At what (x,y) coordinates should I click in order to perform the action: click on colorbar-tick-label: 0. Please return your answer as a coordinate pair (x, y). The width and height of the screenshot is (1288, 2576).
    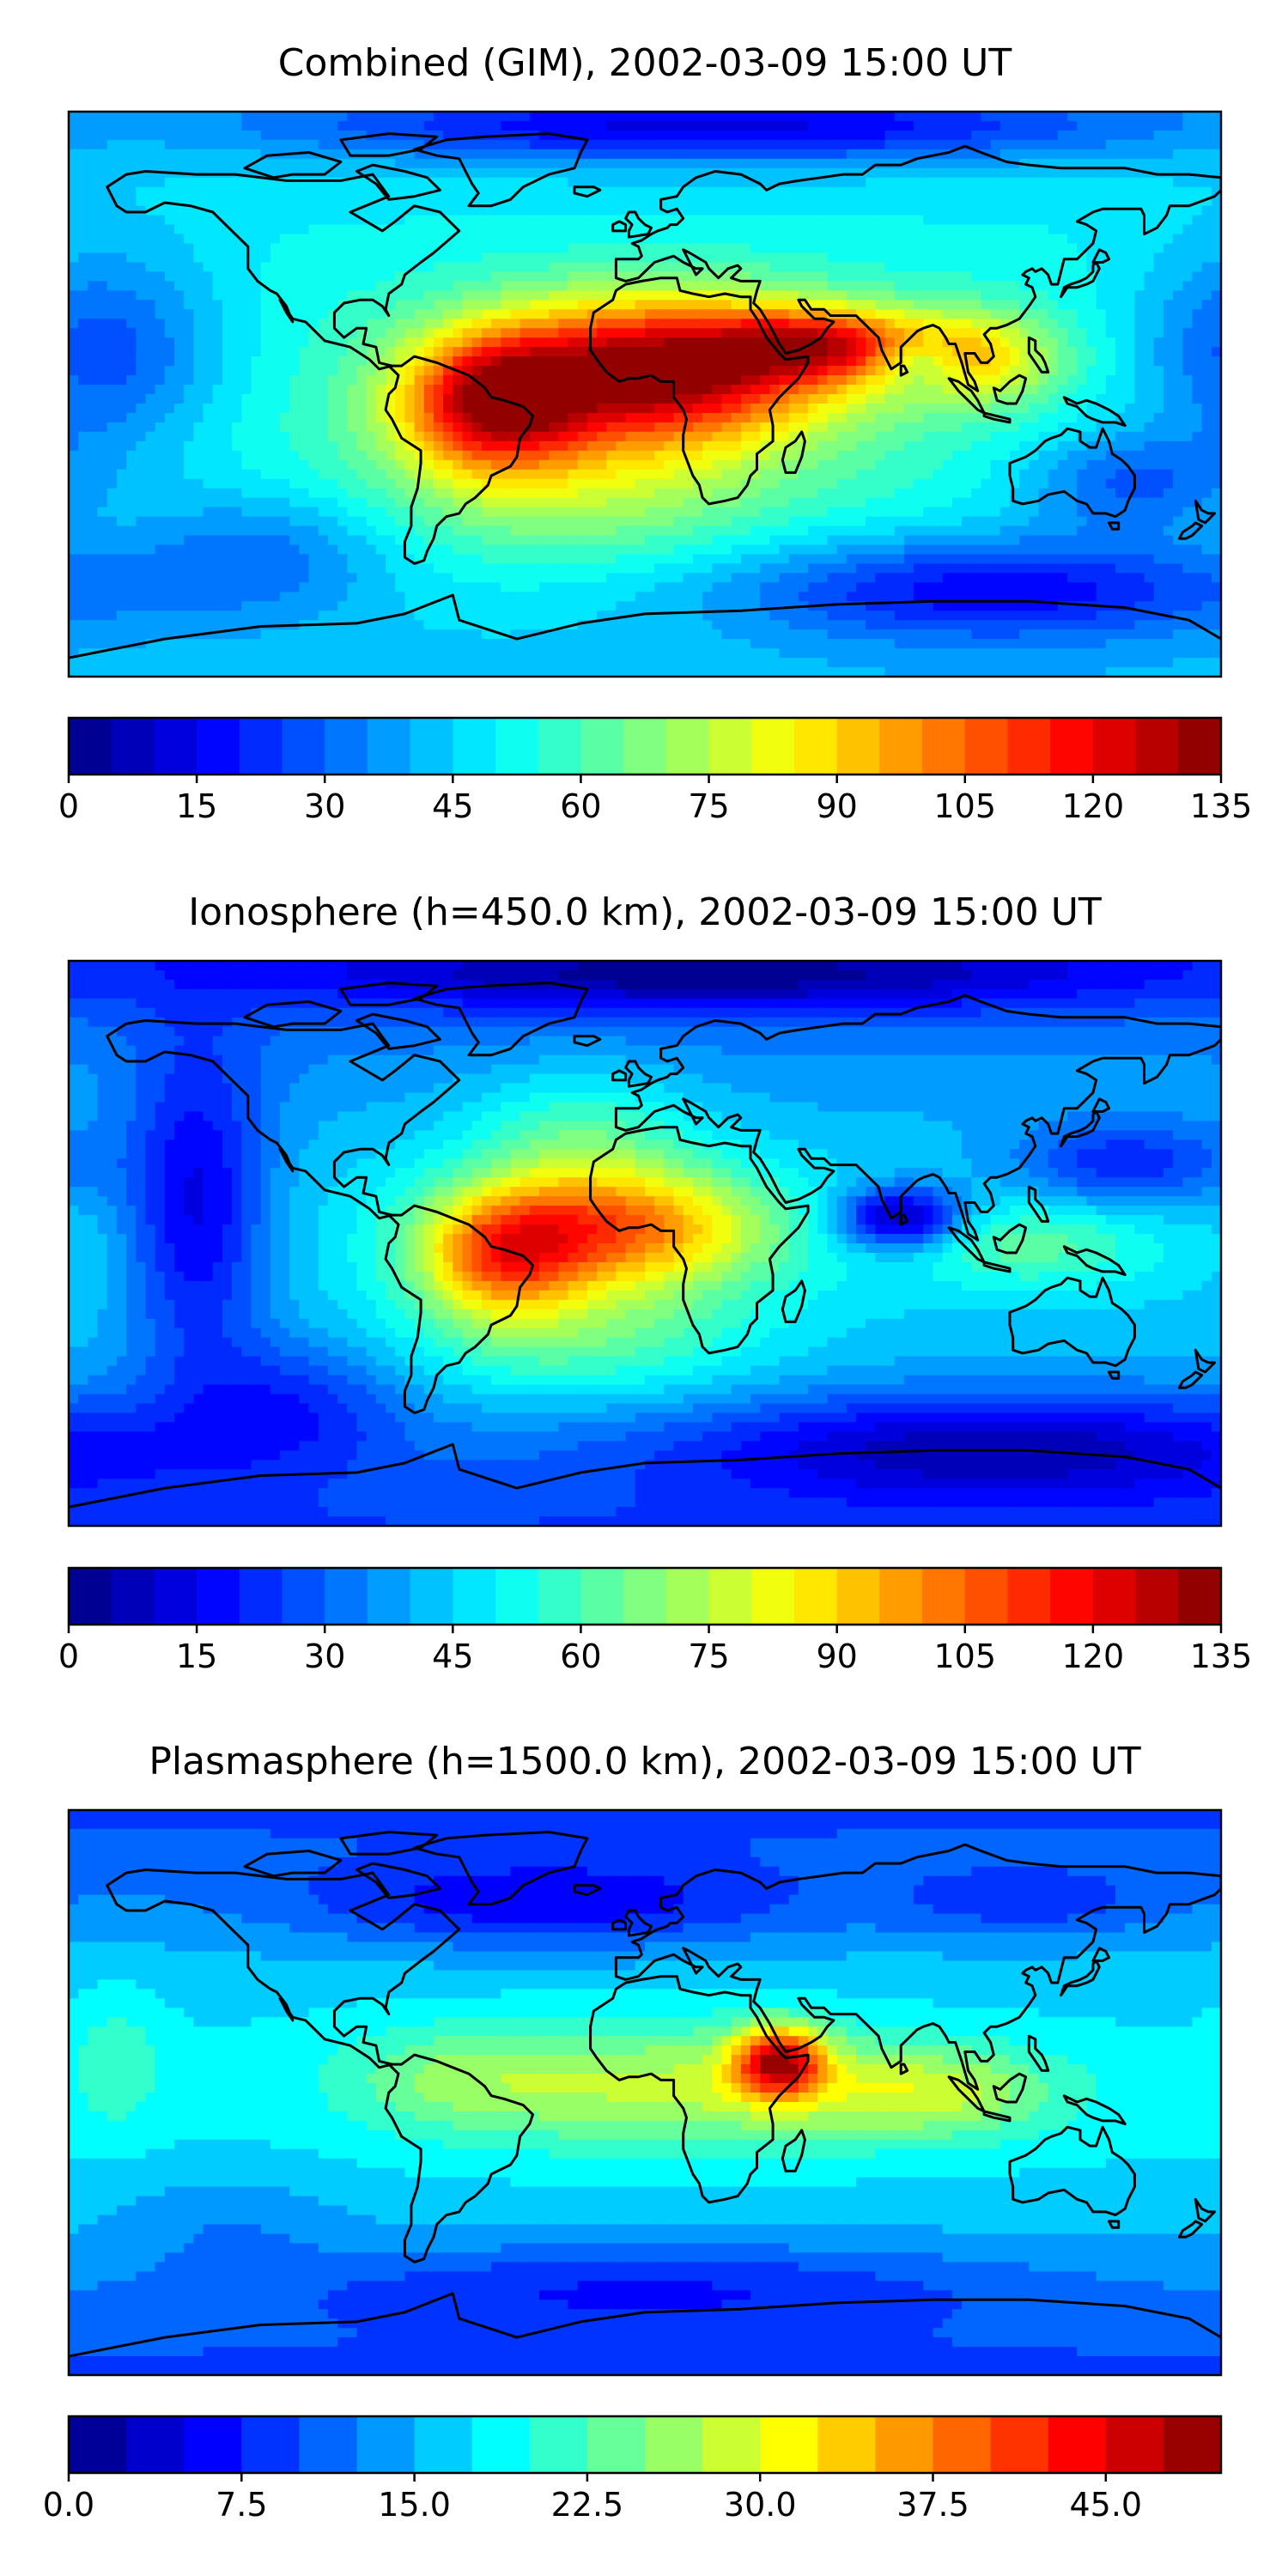
    Looking at the image, I should click on (69, 1656).